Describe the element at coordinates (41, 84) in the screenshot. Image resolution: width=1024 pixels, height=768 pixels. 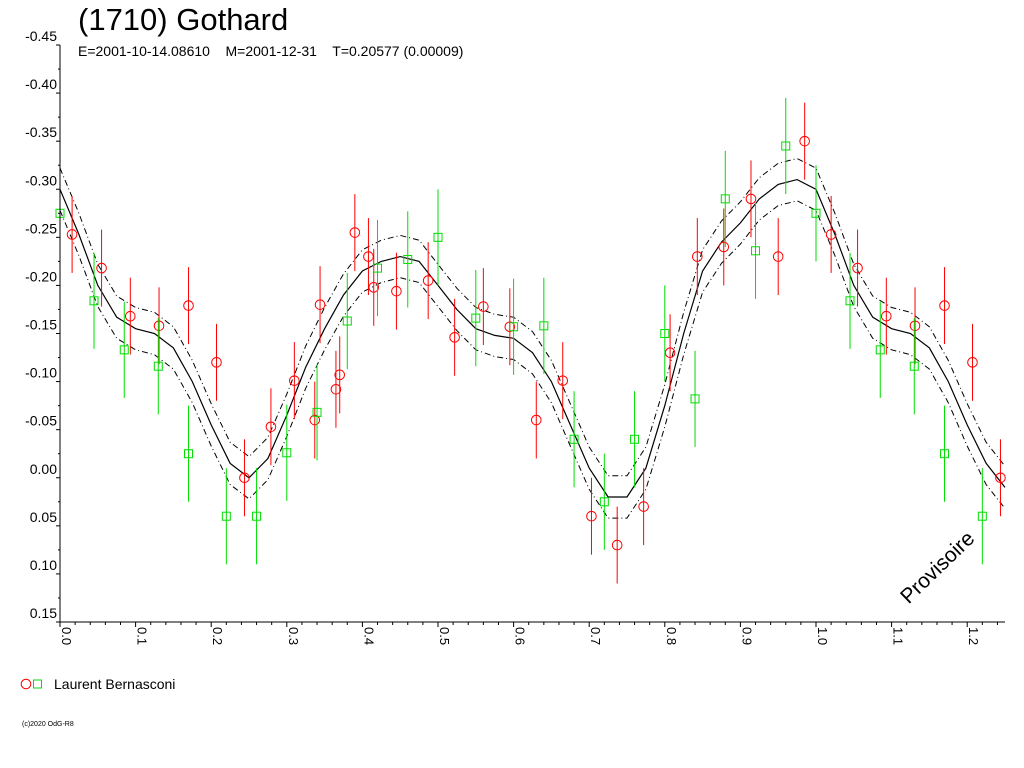
I see `y-tick-label: -0.40` at that location.